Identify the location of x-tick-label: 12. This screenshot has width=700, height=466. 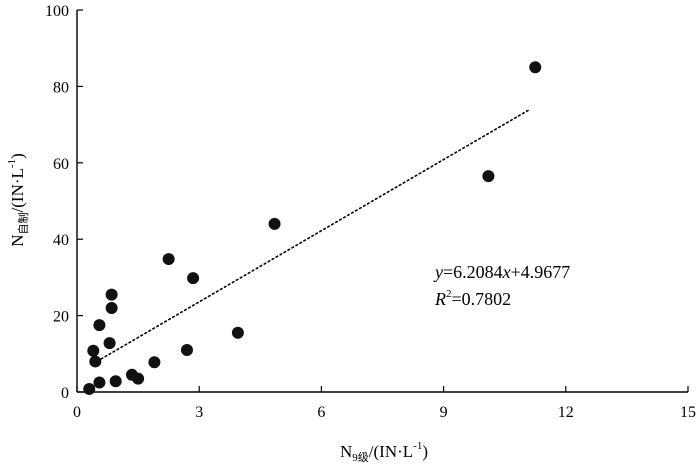
(566, 412).